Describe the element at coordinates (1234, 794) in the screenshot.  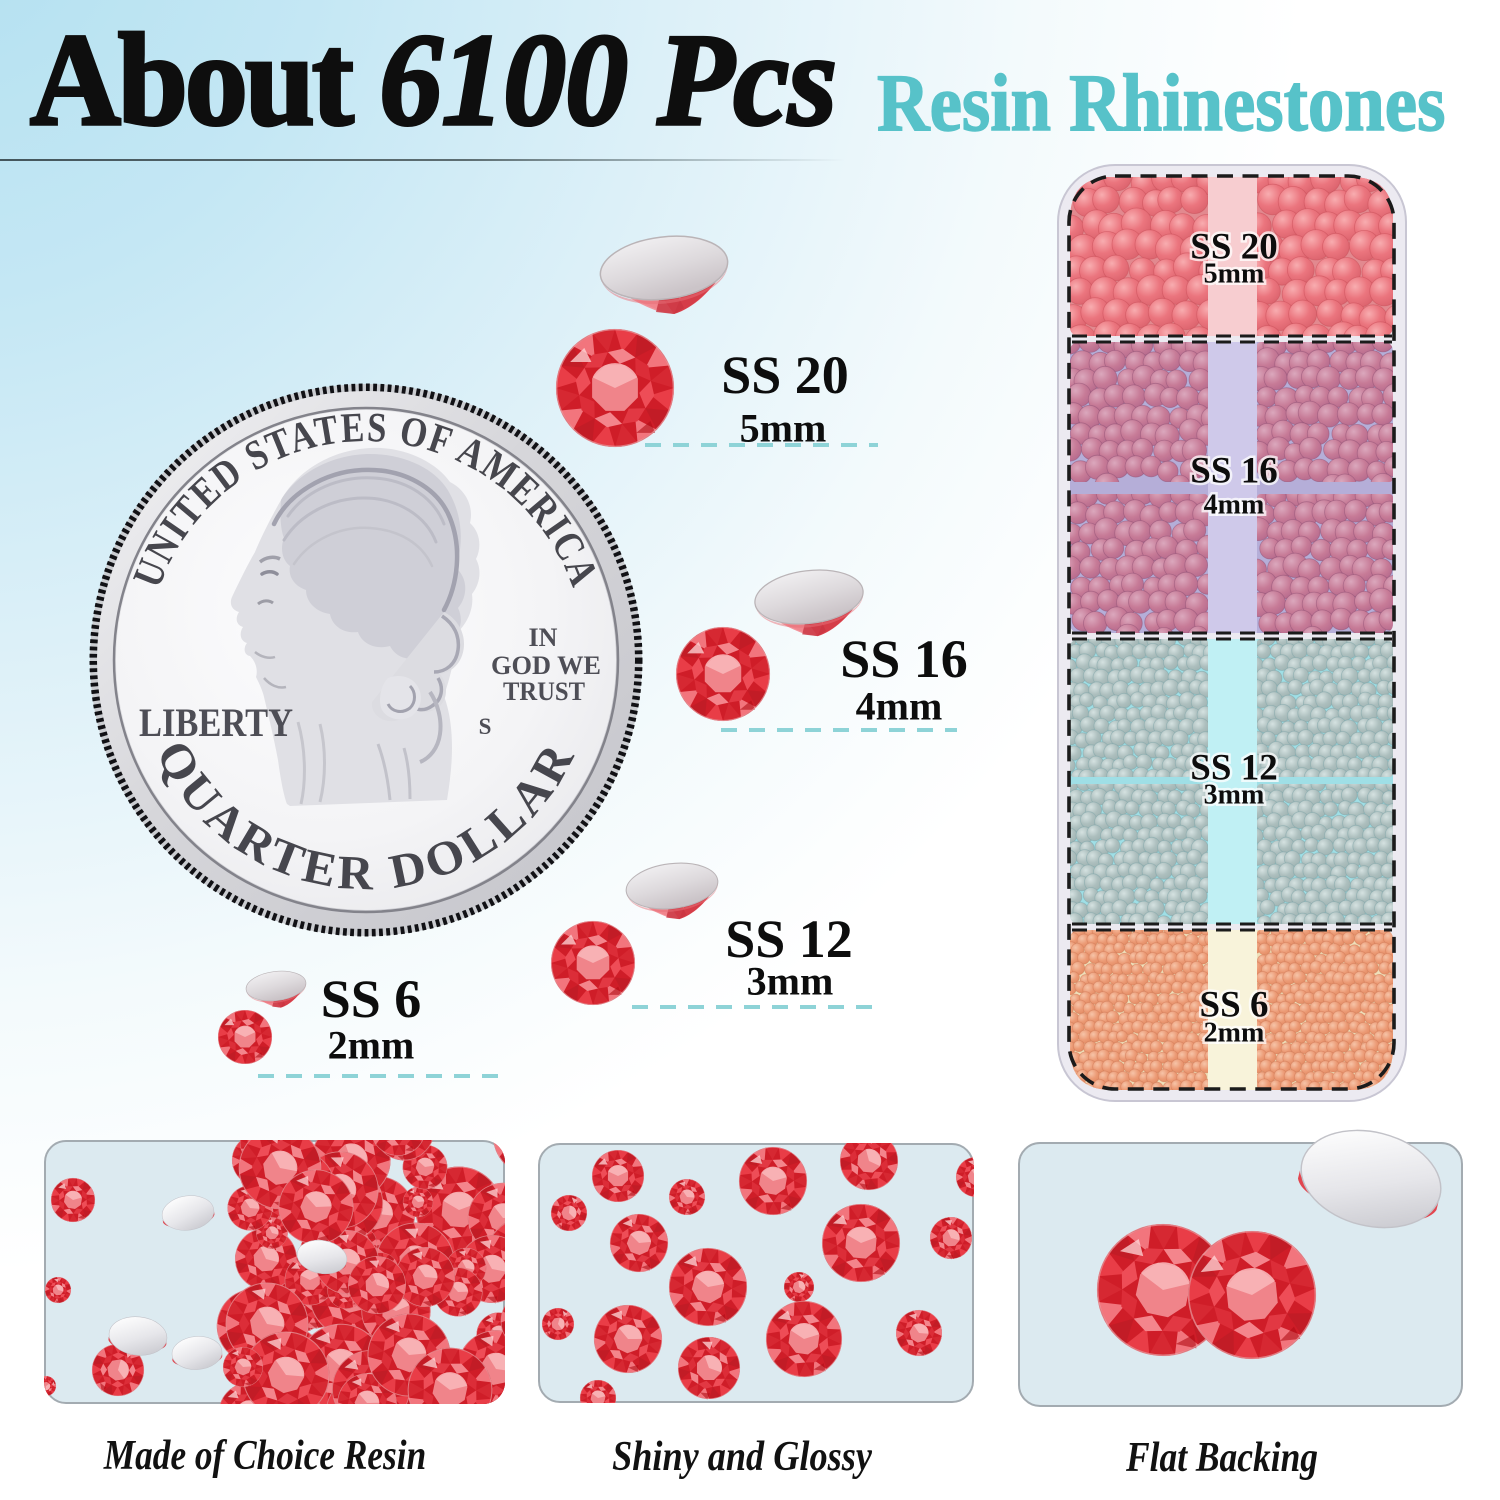
I see `svg-text: 3mm` at that location.